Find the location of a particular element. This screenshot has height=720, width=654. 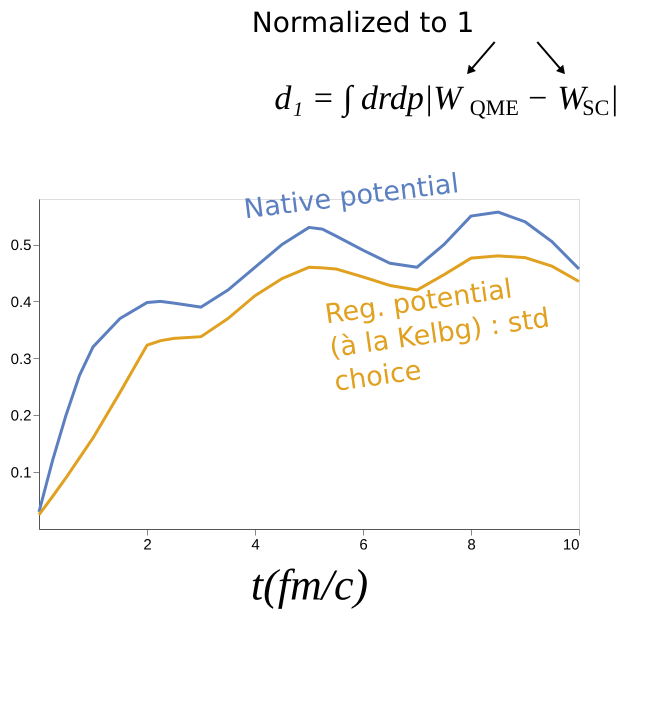

y-tick-label: 0.5 is located at coordinates (21, 245).